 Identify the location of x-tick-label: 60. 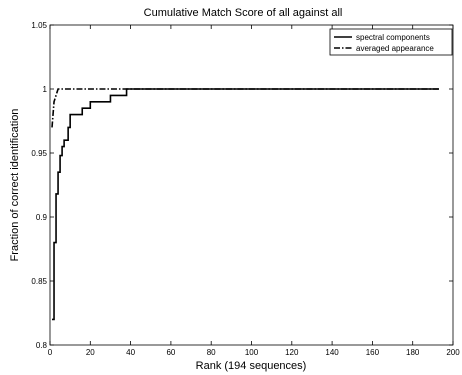
(170, 352).